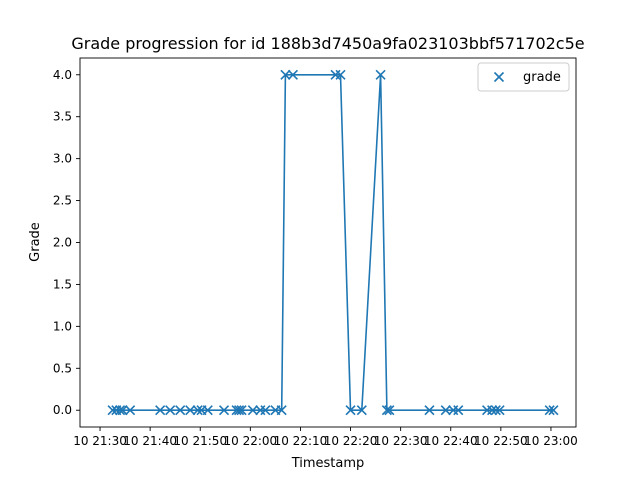  I want to click on x-tick-label: 10 23:00, so click(551, 441).